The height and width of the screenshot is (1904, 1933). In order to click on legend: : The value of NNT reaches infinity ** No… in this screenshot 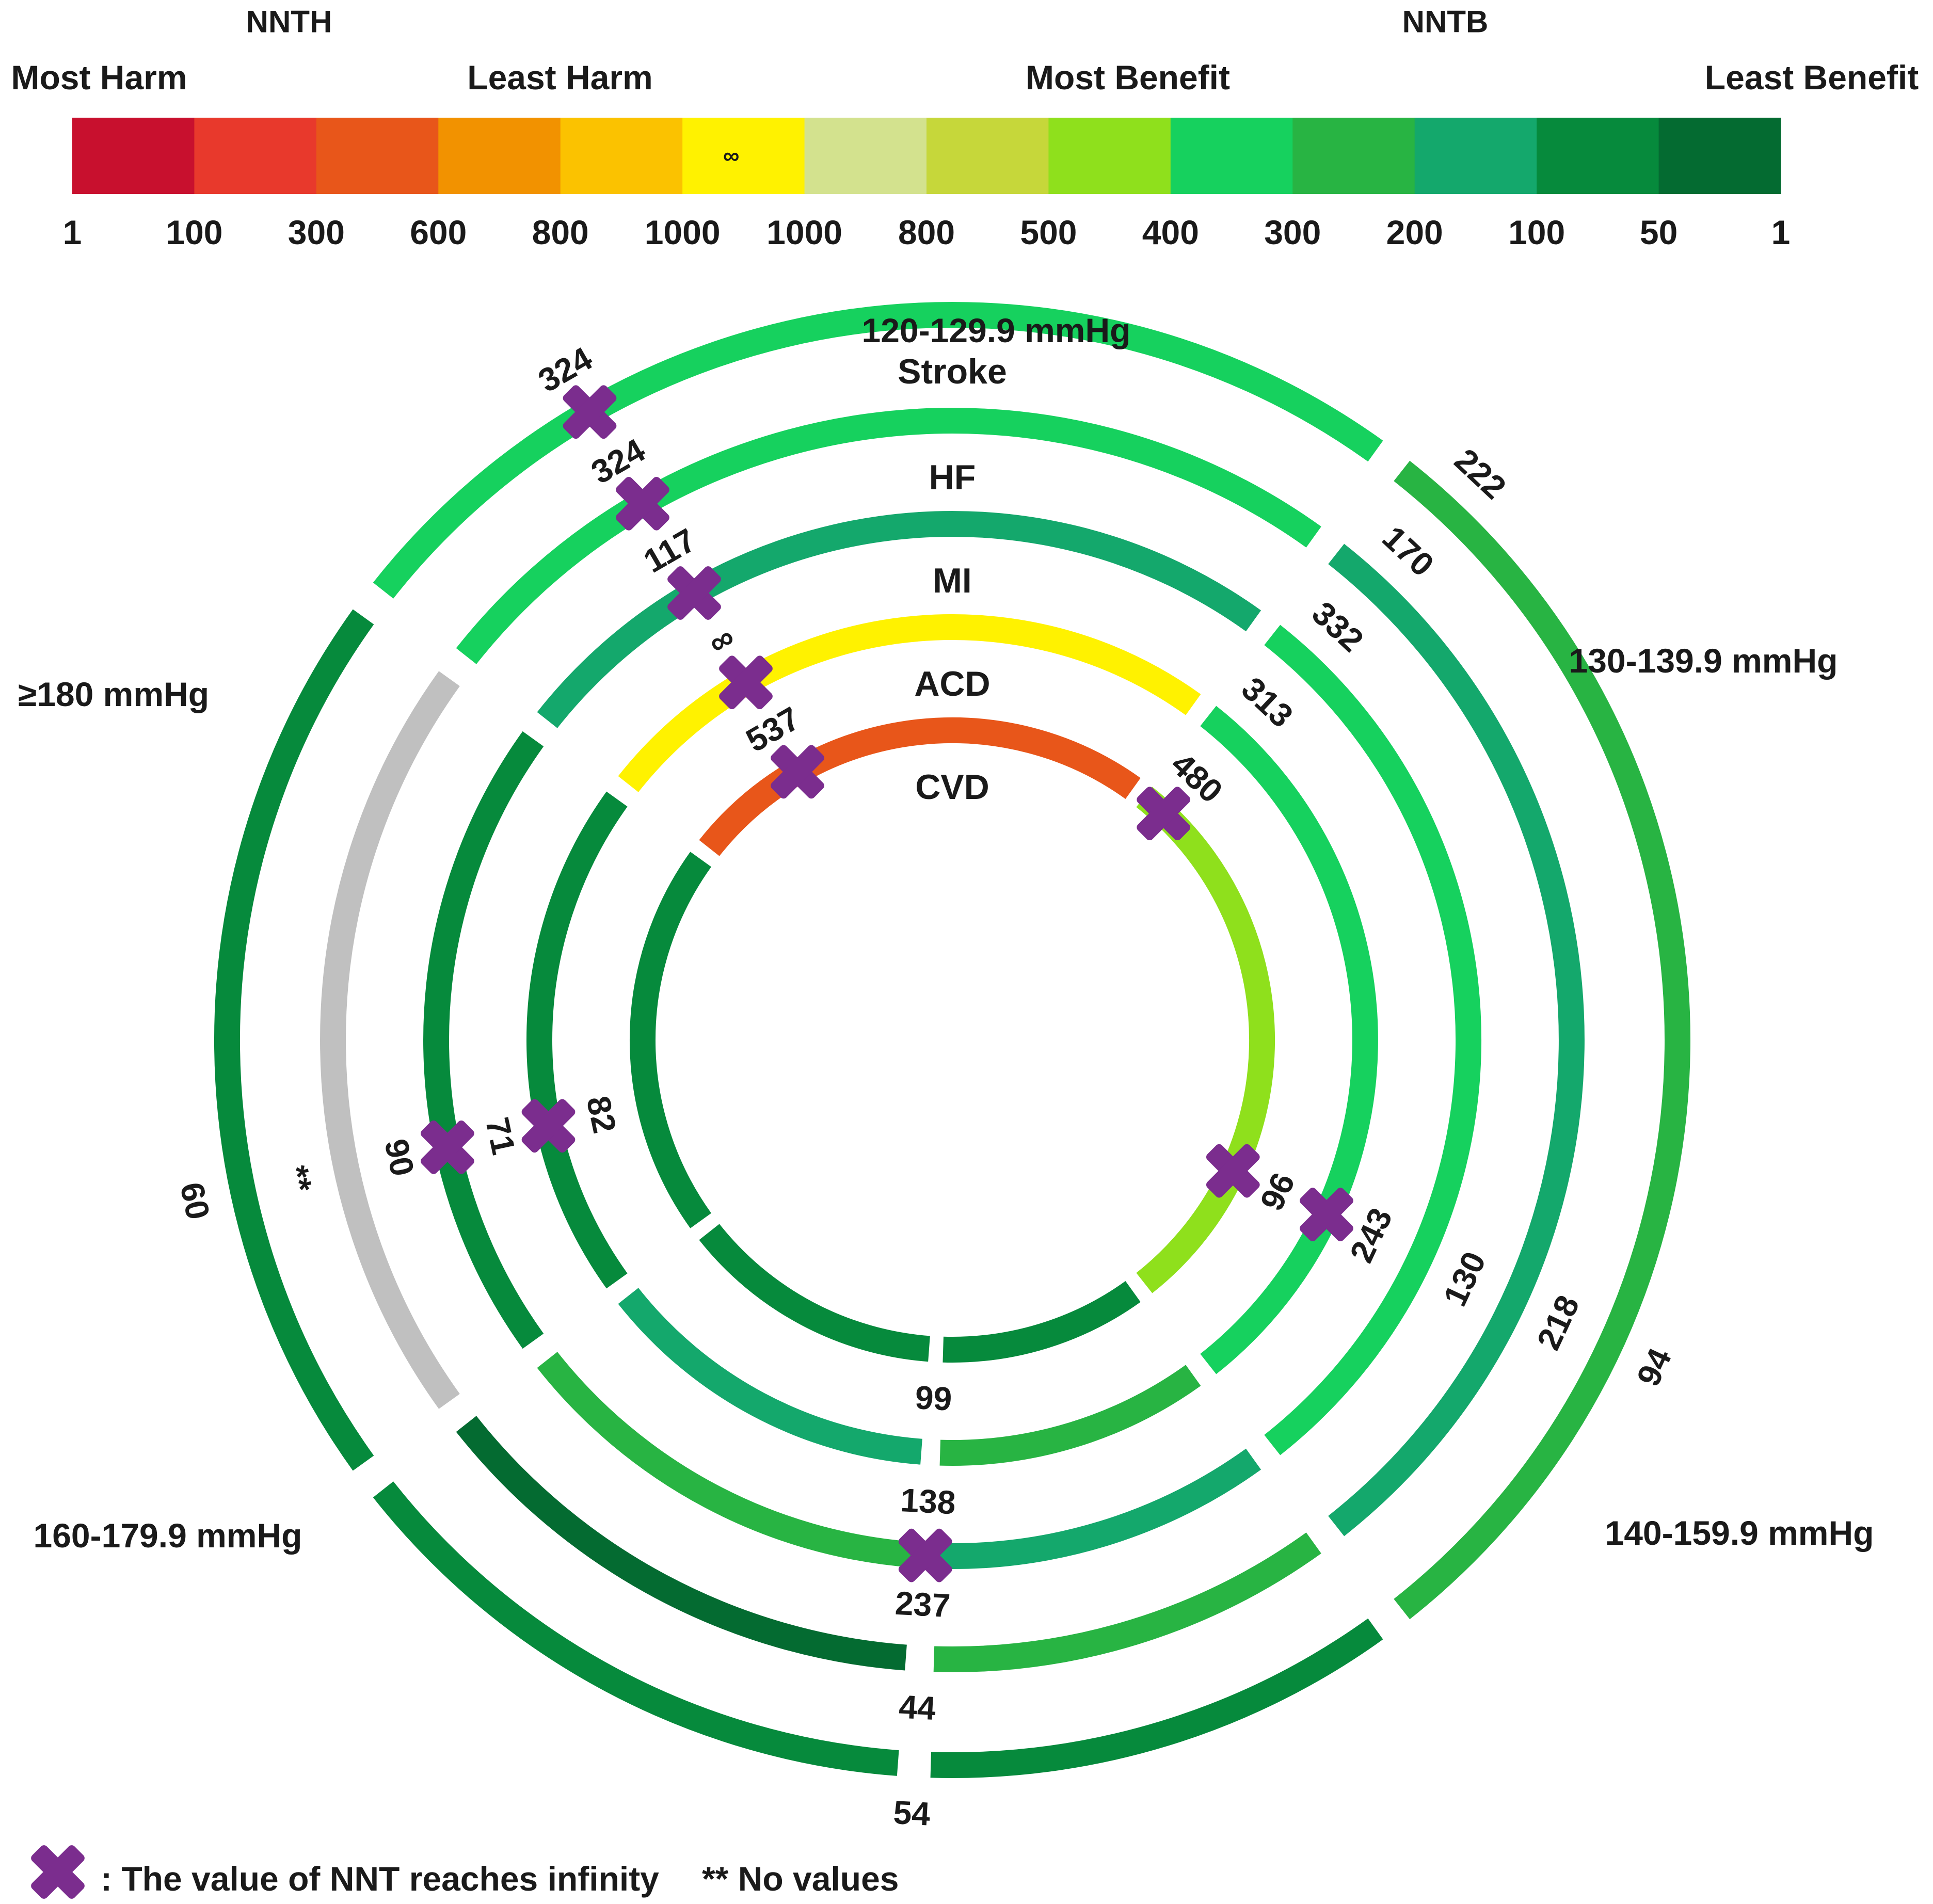, I will do `click(465, 1872)`.